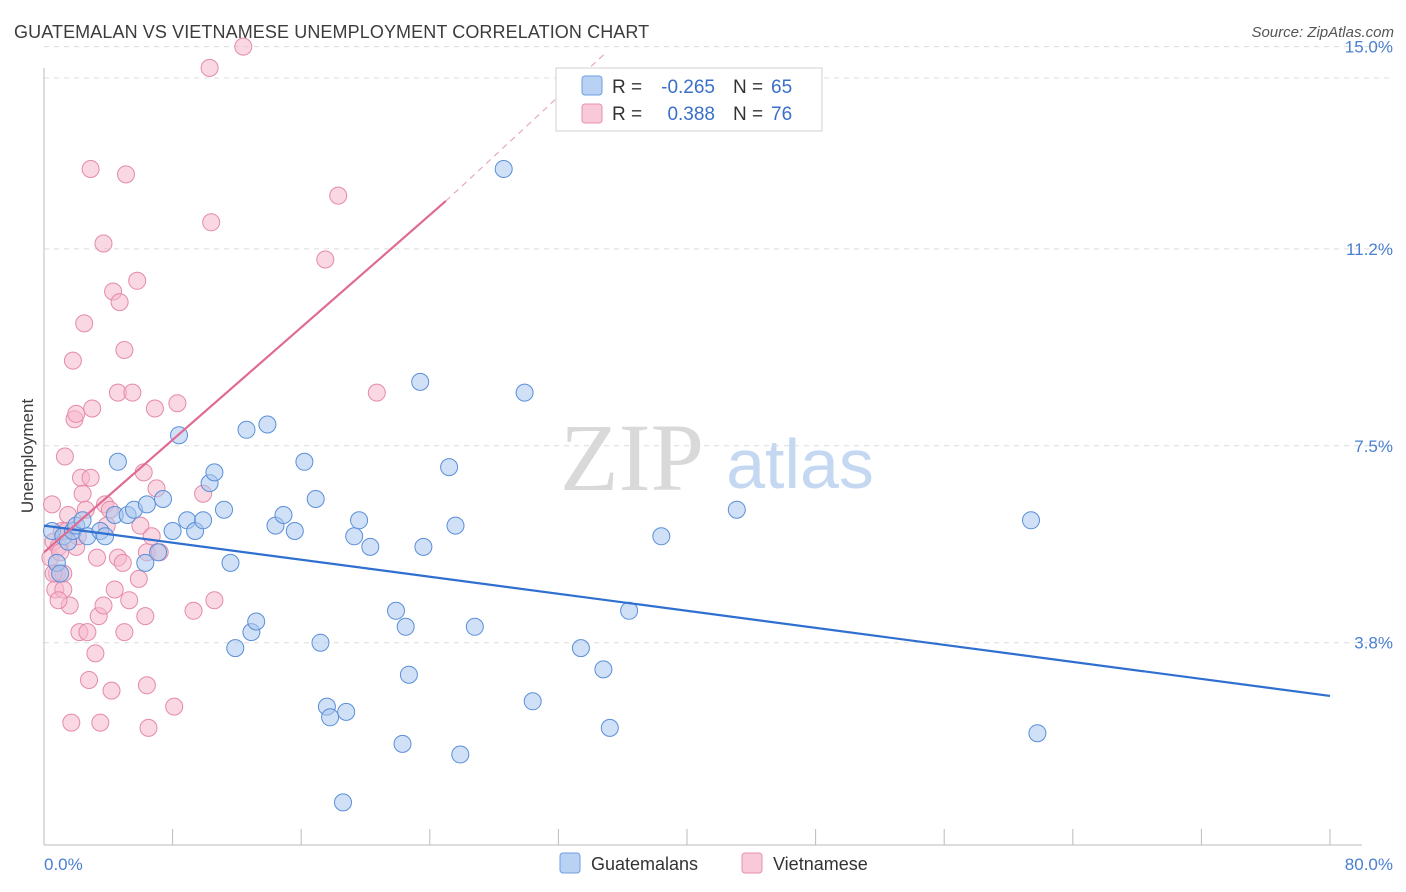 The width and height of the screenshot is (1406, 892). What do you see at coordinates (1369, 249) in the screenshot?
I see `y-tick-label: 11.2%` at bounding box center [1369, 249].